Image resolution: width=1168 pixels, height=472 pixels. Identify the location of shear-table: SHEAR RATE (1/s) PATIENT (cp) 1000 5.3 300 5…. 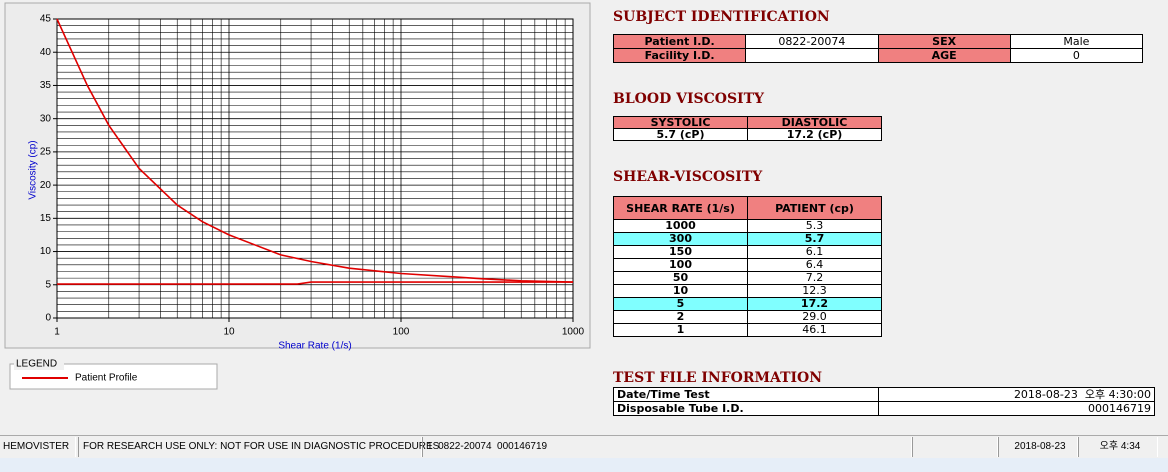
(747, 266).